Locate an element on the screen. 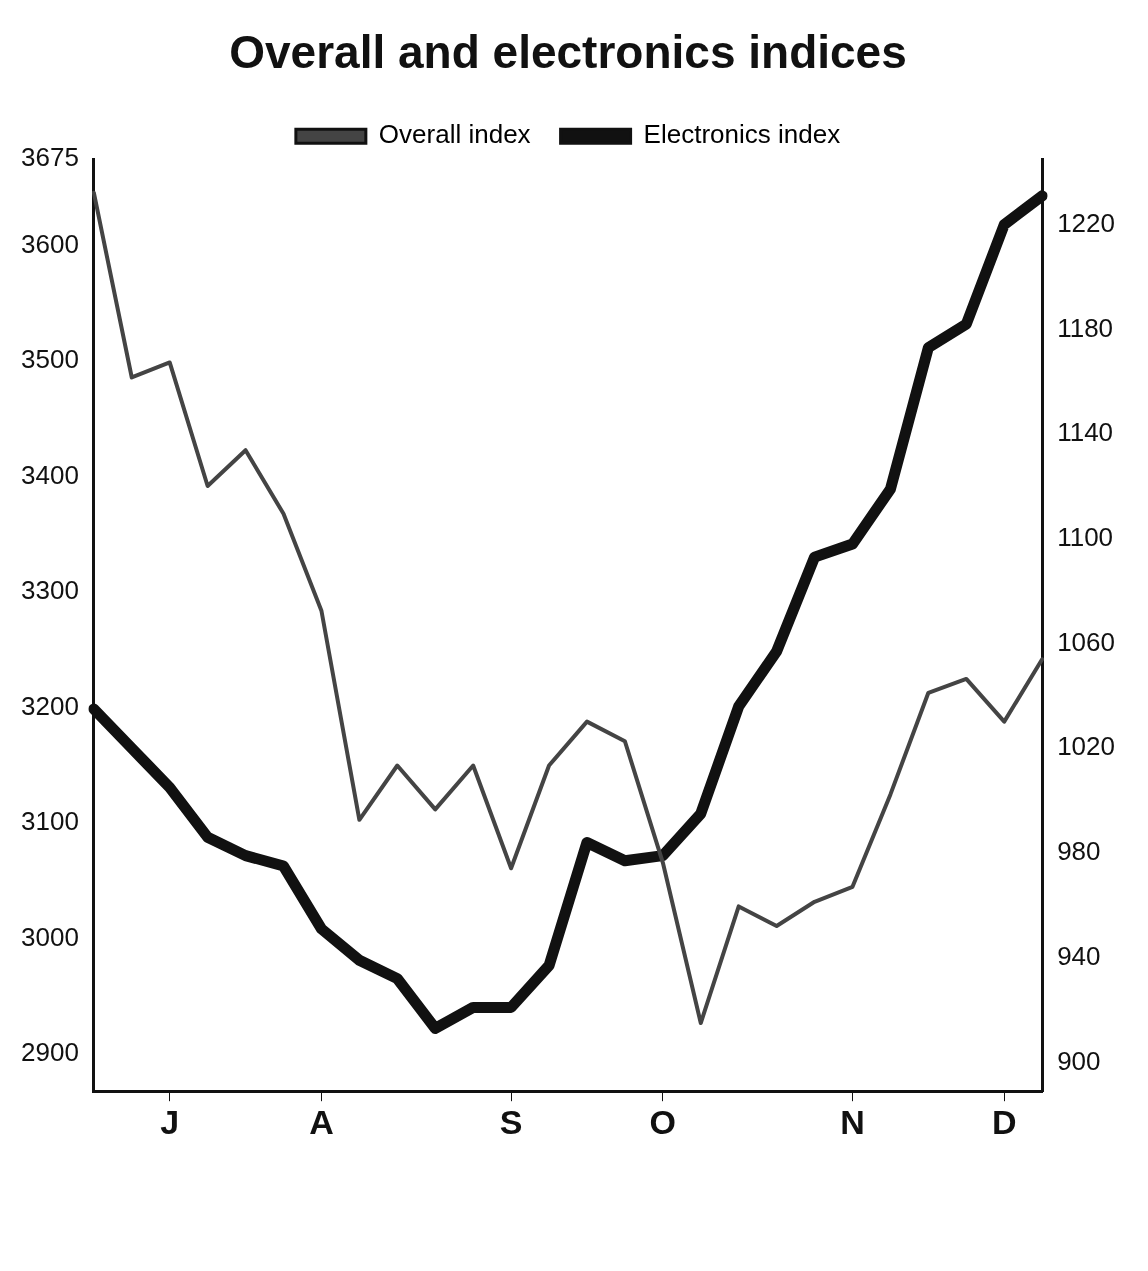 The height and width of the screenshot is (1271, 1148). y-tick-label: 3000 is located at coordinates (50, 936).